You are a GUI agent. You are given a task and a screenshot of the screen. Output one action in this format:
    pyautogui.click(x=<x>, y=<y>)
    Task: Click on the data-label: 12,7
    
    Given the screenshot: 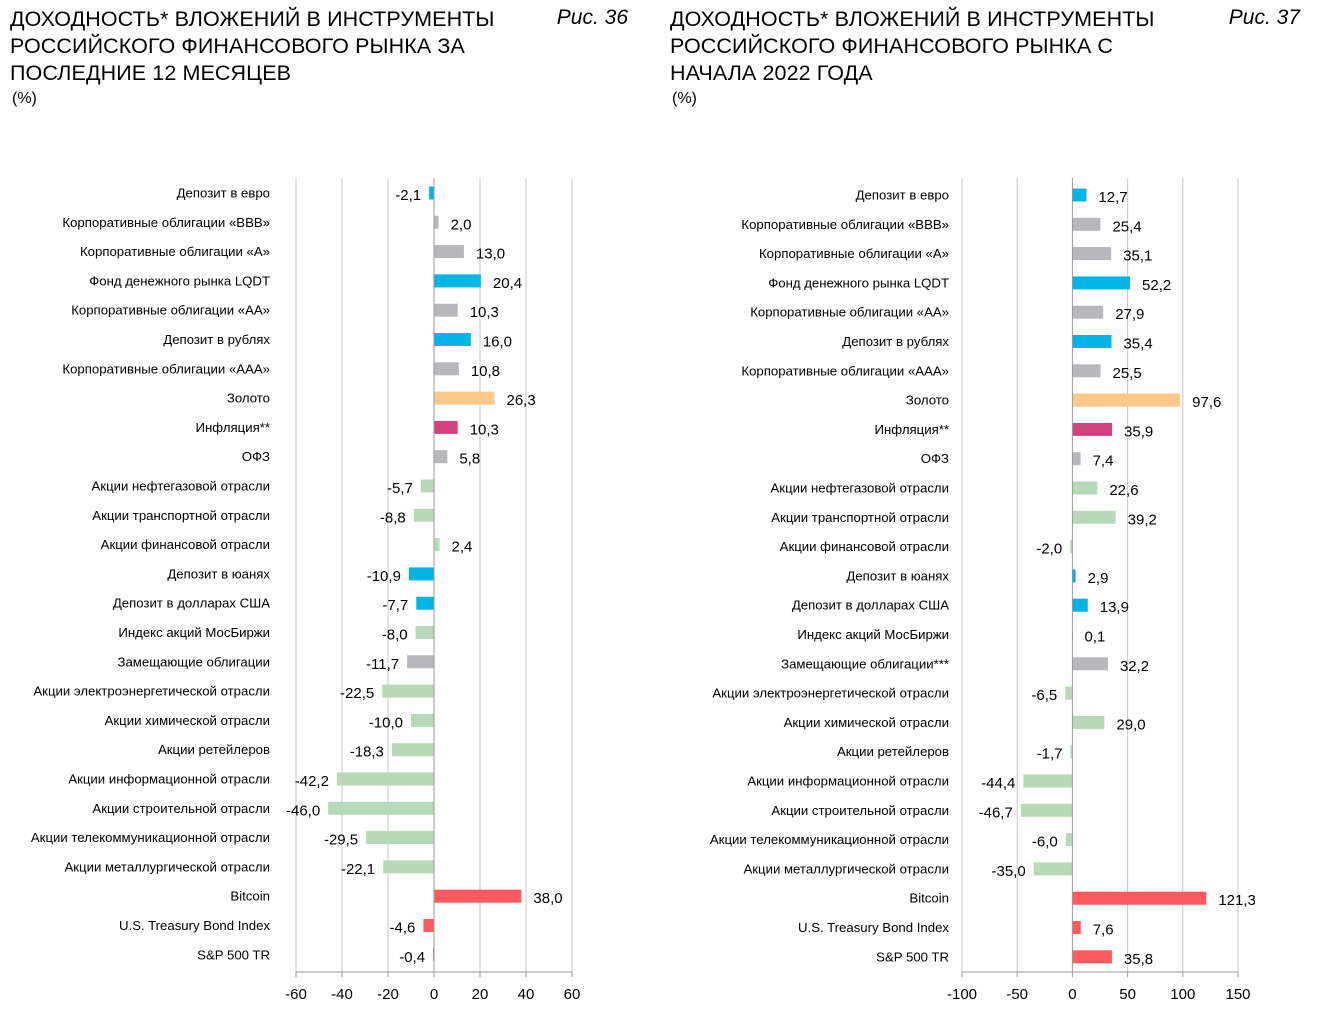 What is the action you would take?
    pyautogui.click(x=1112, y=197)
    